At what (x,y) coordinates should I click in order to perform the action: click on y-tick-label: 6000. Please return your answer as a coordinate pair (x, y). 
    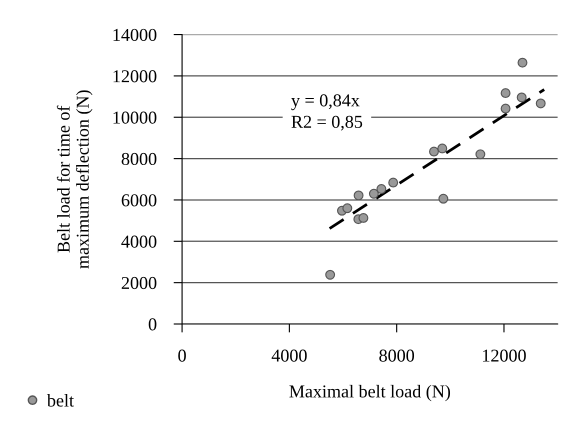
    Looking at the image, I should click on (139, 200).